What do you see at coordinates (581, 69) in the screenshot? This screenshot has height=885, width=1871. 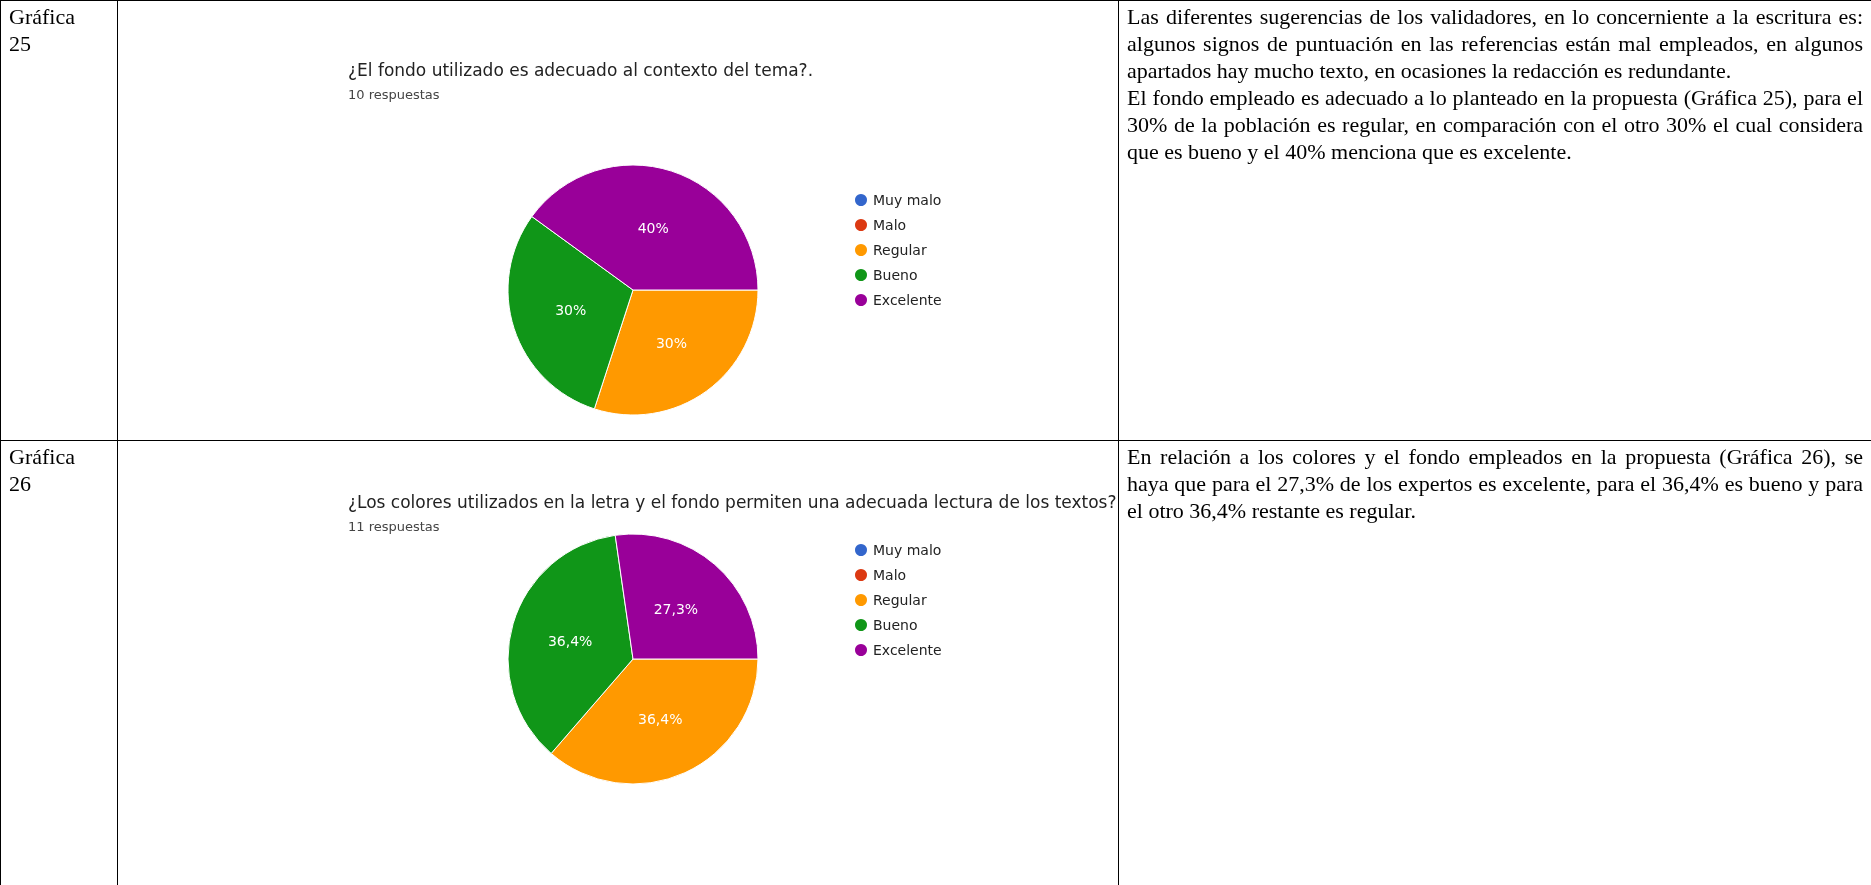 I see `chart-title: ¿El fondo utilizado es adecuado al contexto del tema?.` at bounding box center [581, 69].